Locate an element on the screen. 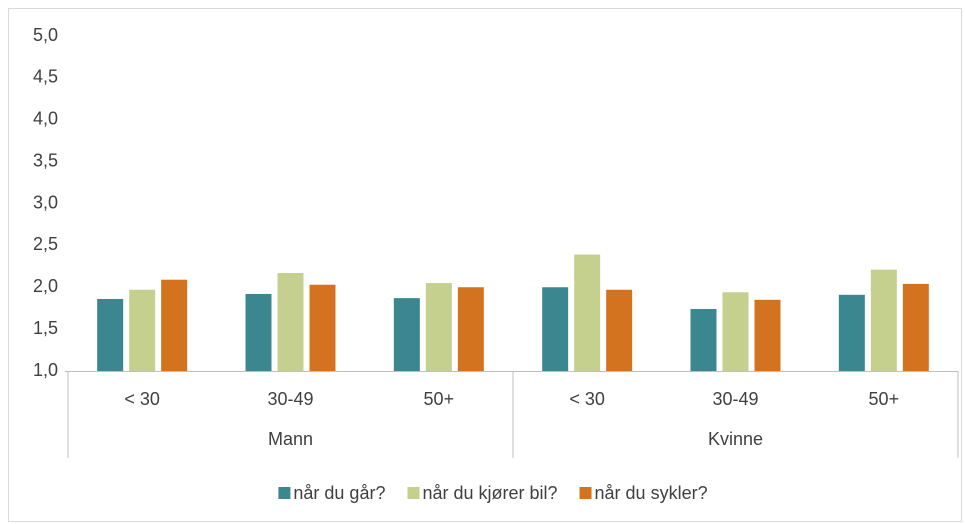 This screenshot has width=965, height=524. group-label: Kvinne is located at coordinates (735, 439).